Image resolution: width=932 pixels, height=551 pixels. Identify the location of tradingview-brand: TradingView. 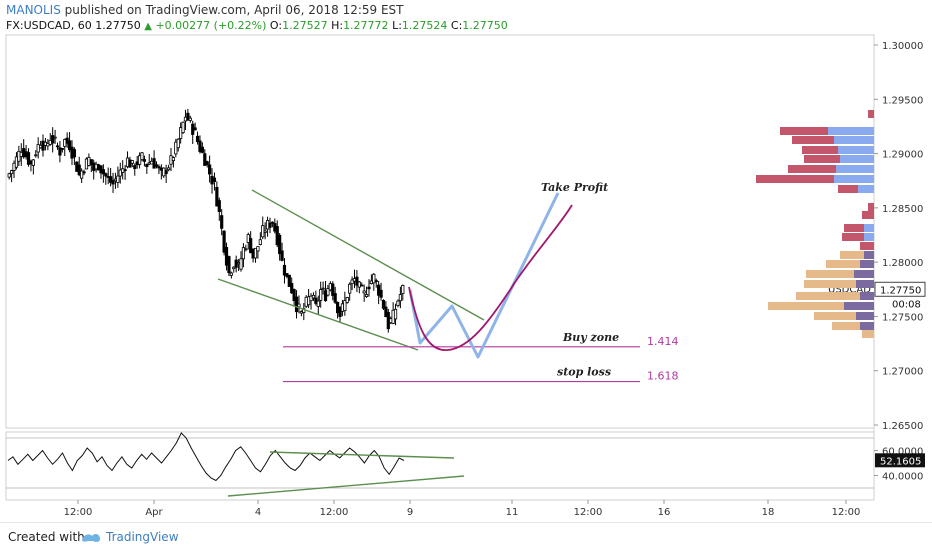
(142, 537).